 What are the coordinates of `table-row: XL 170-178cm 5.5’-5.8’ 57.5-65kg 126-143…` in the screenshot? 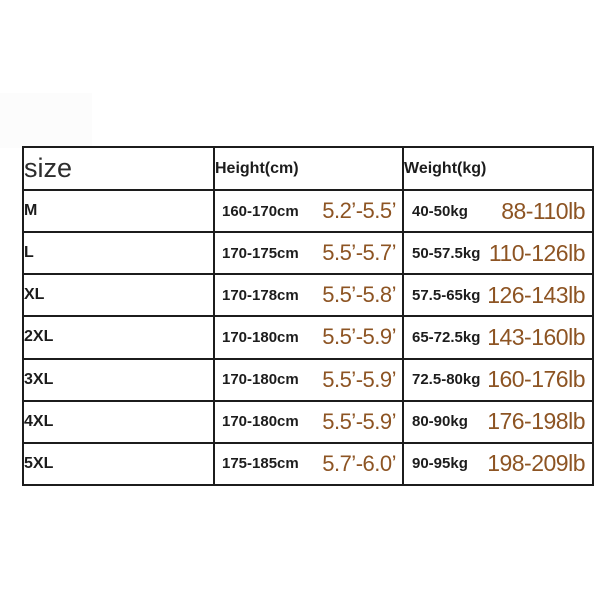 It's located at (308, 295).